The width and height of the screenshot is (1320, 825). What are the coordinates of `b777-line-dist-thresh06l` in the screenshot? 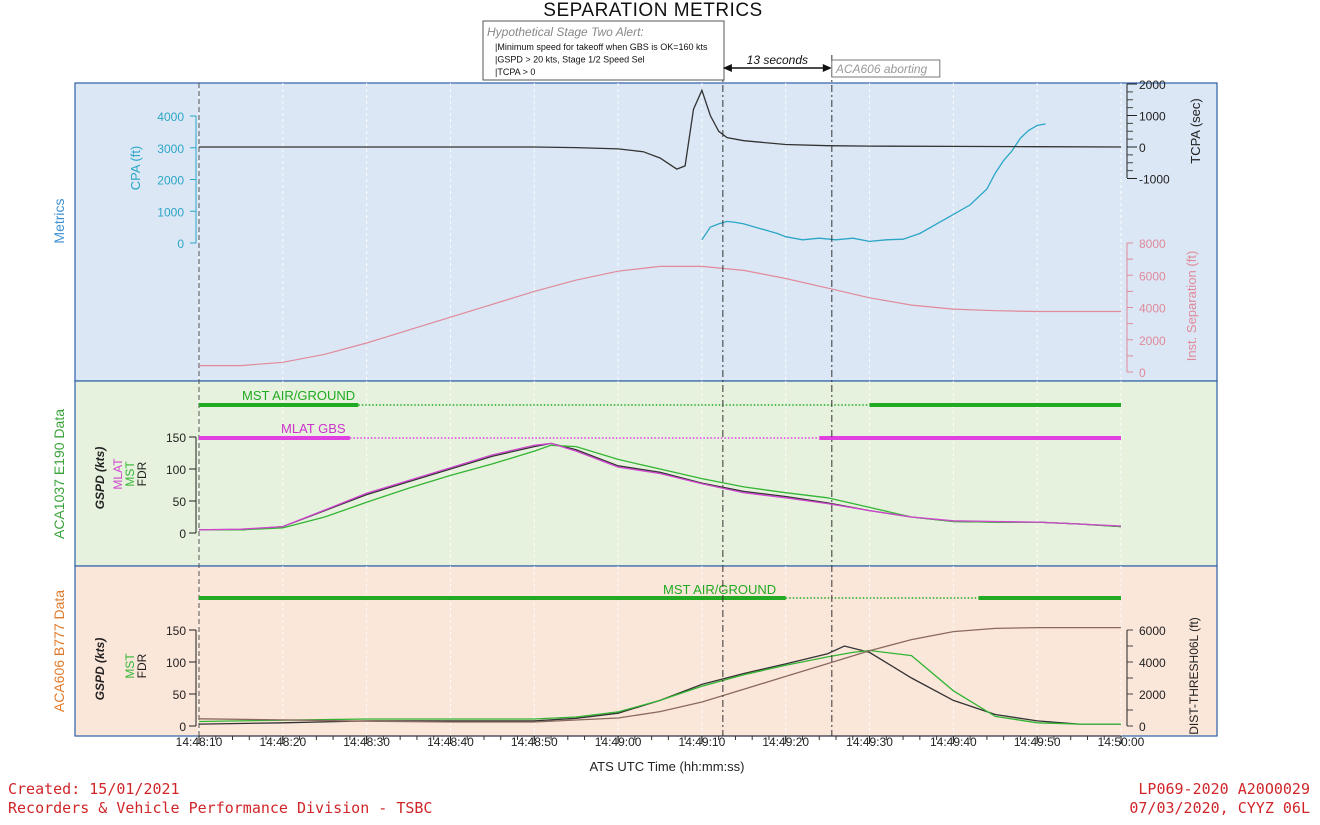 It's located at (659, 674).